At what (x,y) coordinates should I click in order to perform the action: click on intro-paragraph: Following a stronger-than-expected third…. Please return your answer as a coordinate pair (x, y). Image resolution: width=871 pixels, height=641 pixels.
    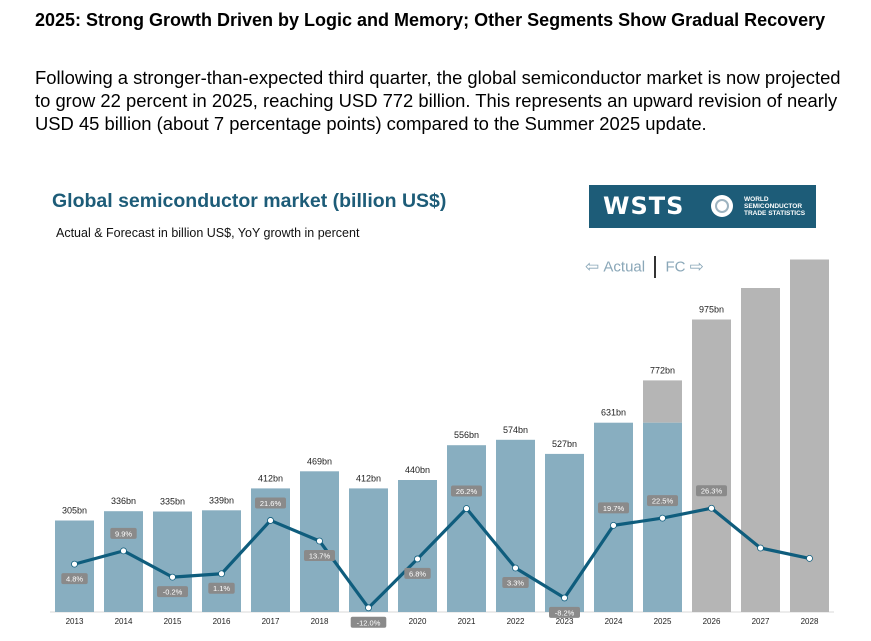
    Looking at the image, I should click on (438, 100).